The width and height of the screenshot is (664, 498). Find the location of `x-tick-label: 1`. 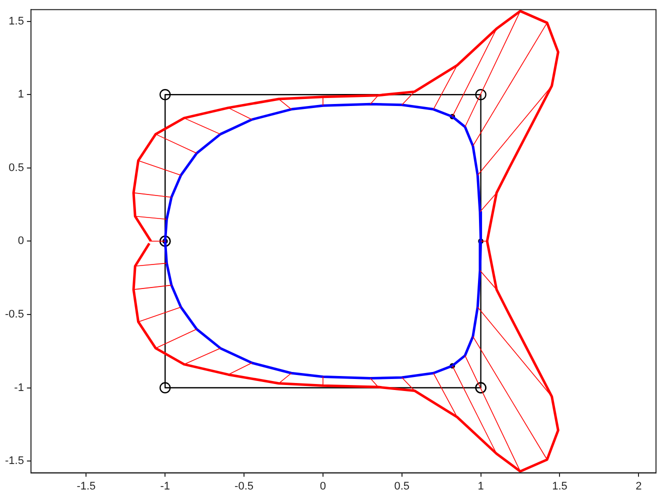

x-tick-label: 1 is located at coordinates (481, 486).